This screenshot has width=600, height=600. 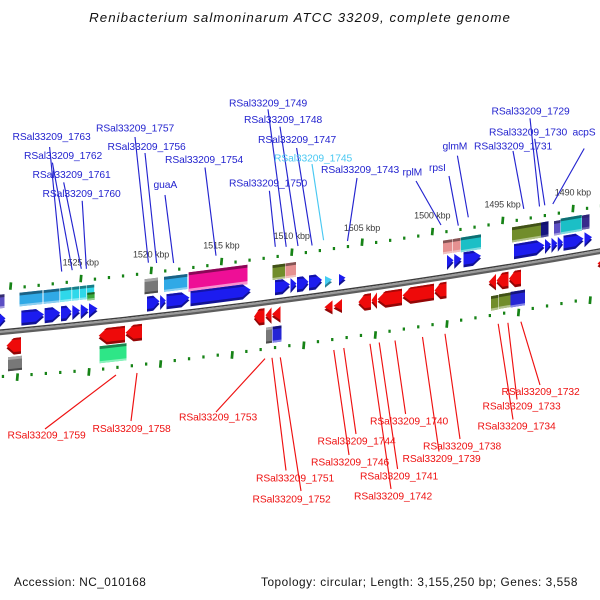 What do you see at coordinates (399, 477) in the screenshot?
I see `svg-text: RSal33209_1741` at bounding box center [399, 477].